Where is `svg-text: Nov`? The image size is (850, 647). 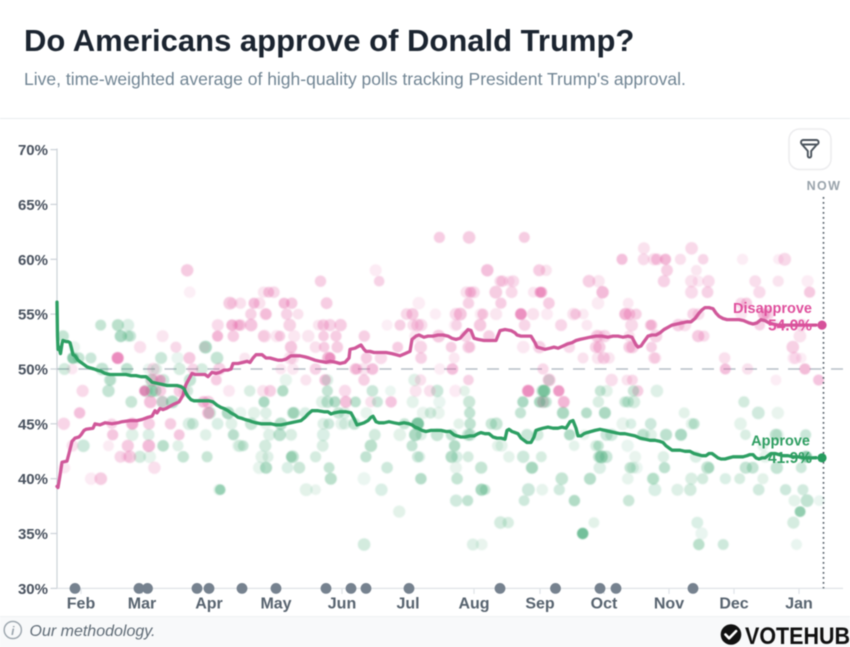
svg-text: Nov is located at coordinates (669, 604).